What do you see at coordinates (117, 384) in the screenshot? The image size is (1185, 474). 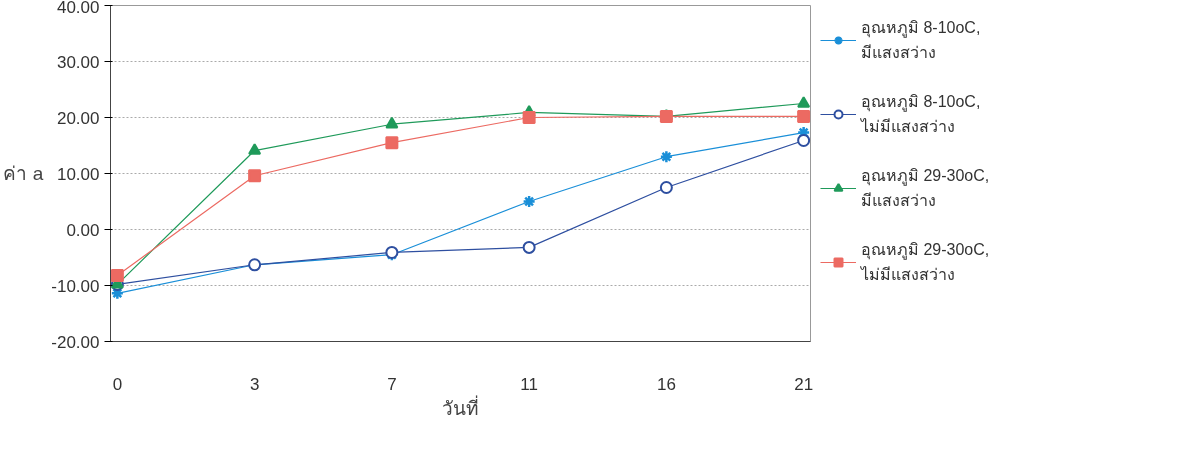 I see `x-tick-label: 0` at bounding box center [117, 384].